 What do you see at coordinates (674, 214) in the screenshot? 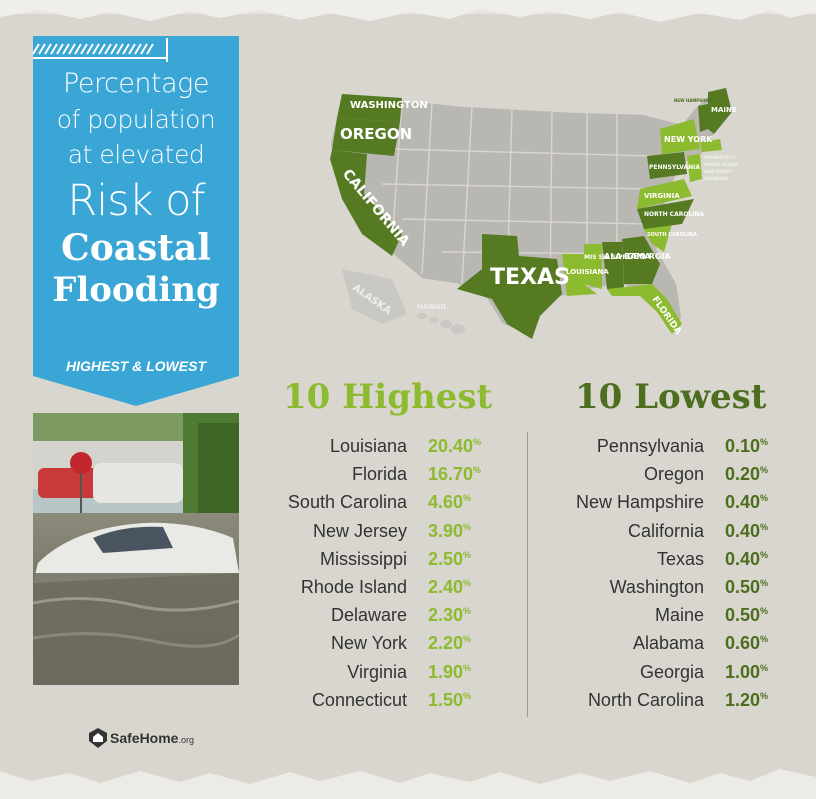
I see `map-label-north-carolina: NORTH CAROLINA` at bounding box center [674, 214].